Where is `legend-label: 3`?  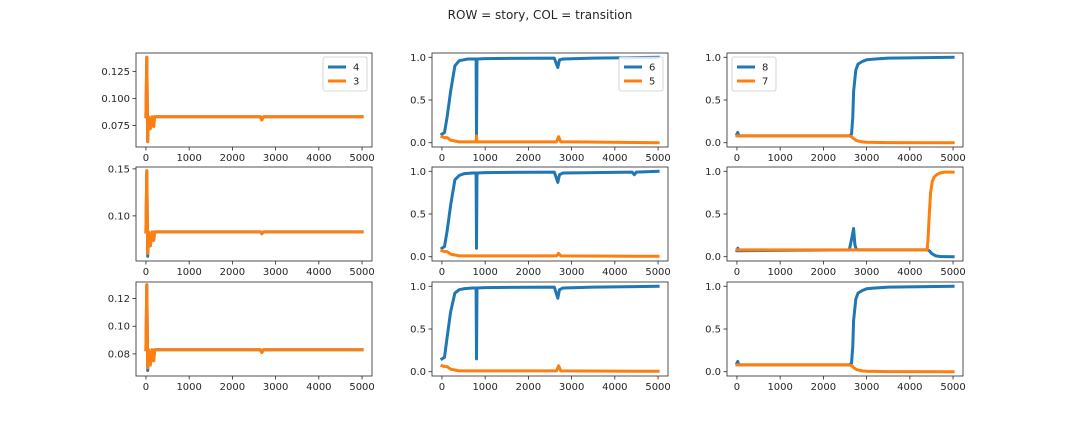 legend-label: 3 is located at coordinates (356, 82).